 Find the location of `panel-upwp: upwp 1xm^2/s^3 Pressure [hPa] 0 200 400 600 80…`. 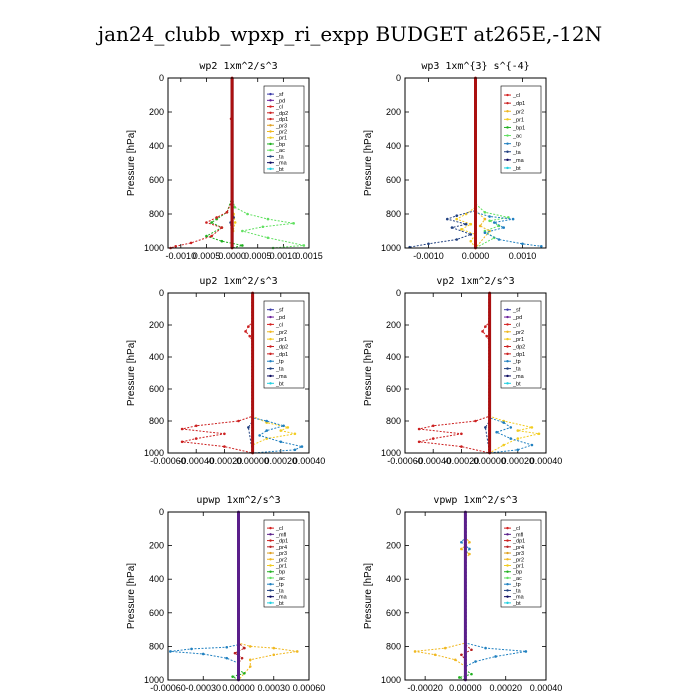

panel-upwp: upwp 1xm^2/s^3 Pressure [hPa] 0 200 400 600 80… is located at coordinates (225, 594).